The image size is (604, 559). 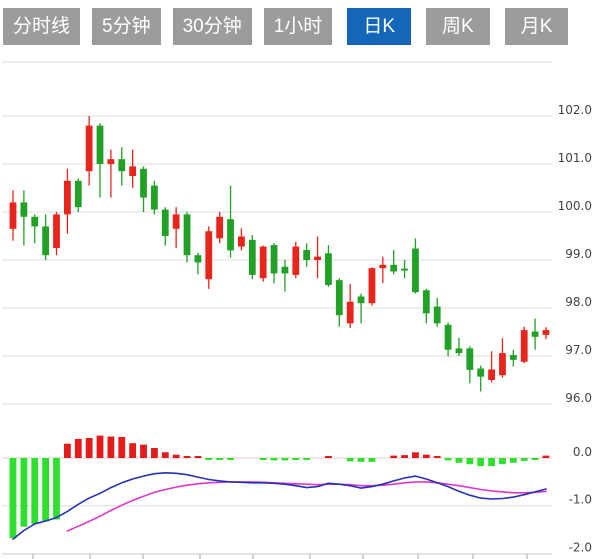 I want to click on tab-1hour: 1小时, so click(x=298, y=26).